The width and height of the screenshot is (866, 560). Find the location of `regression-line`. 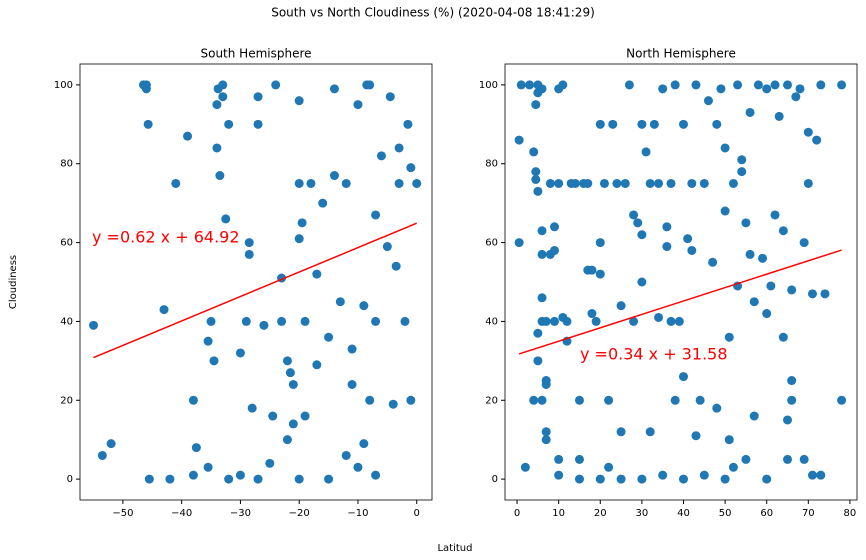

regression-line is located at coordinates (680, 302).